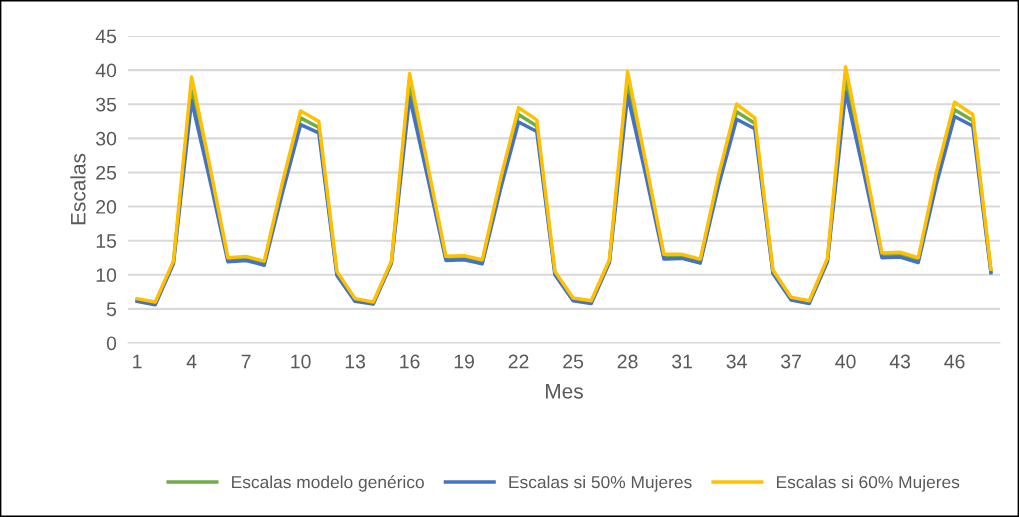 The image size is (1019, 517). I want to click on x-tick-label: 31, so click(682, 361).